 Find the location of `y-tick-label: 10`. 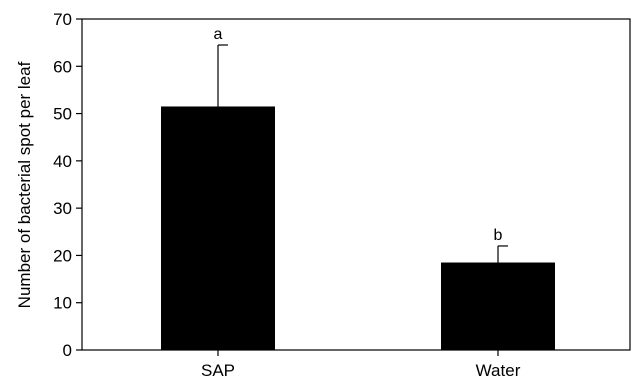

y-tick-label: 10 is located at coordinates (62, 303).